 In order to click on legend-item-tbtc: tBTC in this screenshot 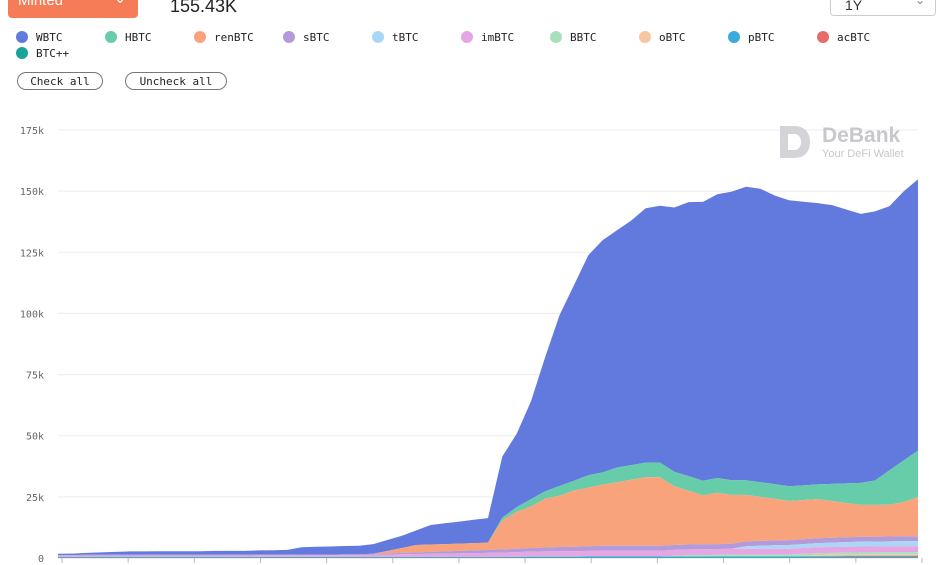, I will do `click(395, 37)`.